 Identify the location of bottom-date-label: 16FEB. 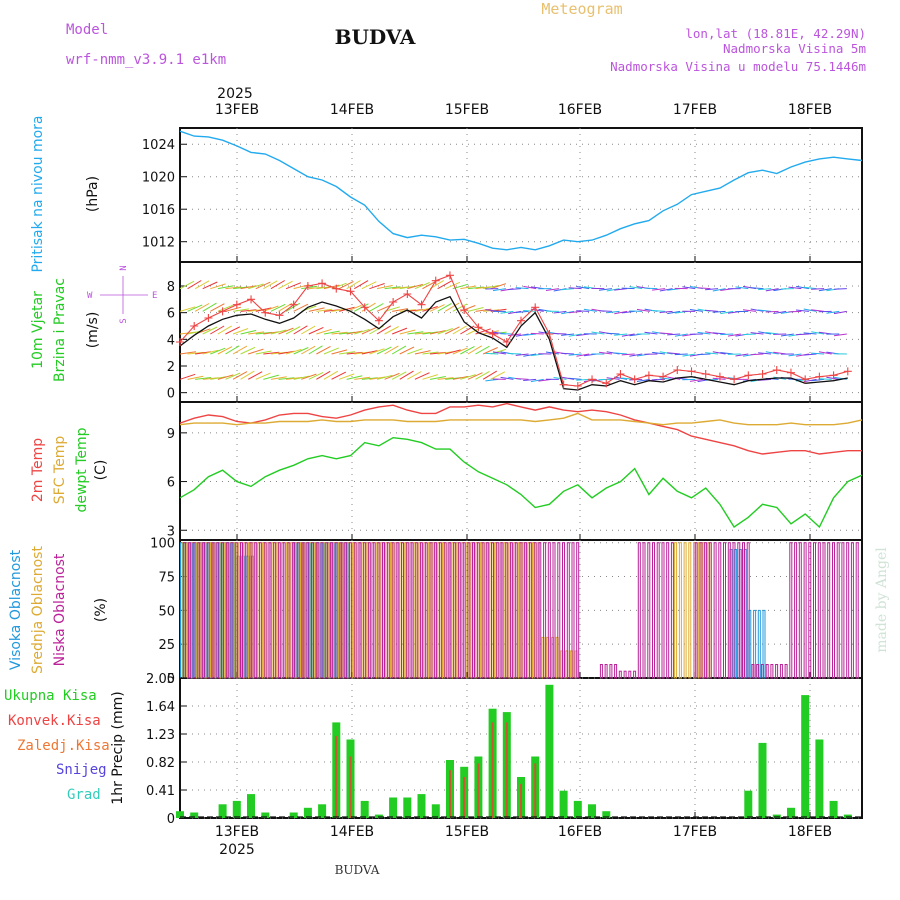
(580, 832).